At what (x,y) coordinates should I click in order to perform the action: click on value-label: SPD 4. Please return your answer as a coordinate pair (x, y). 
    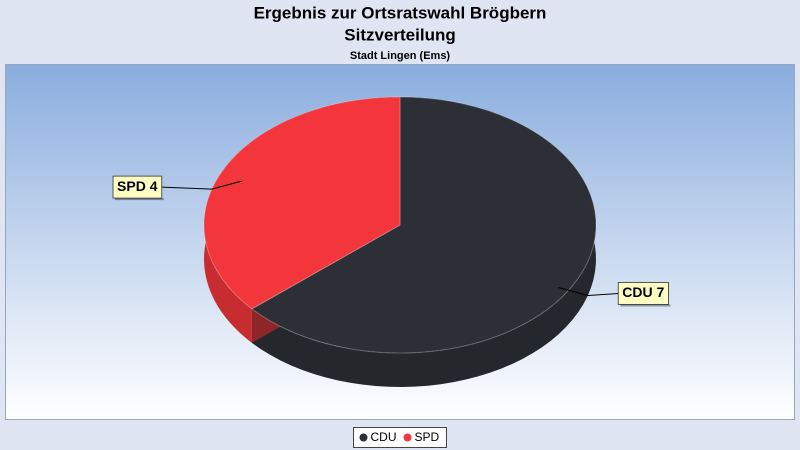
    Looking at the image, I should click on (137, 186).